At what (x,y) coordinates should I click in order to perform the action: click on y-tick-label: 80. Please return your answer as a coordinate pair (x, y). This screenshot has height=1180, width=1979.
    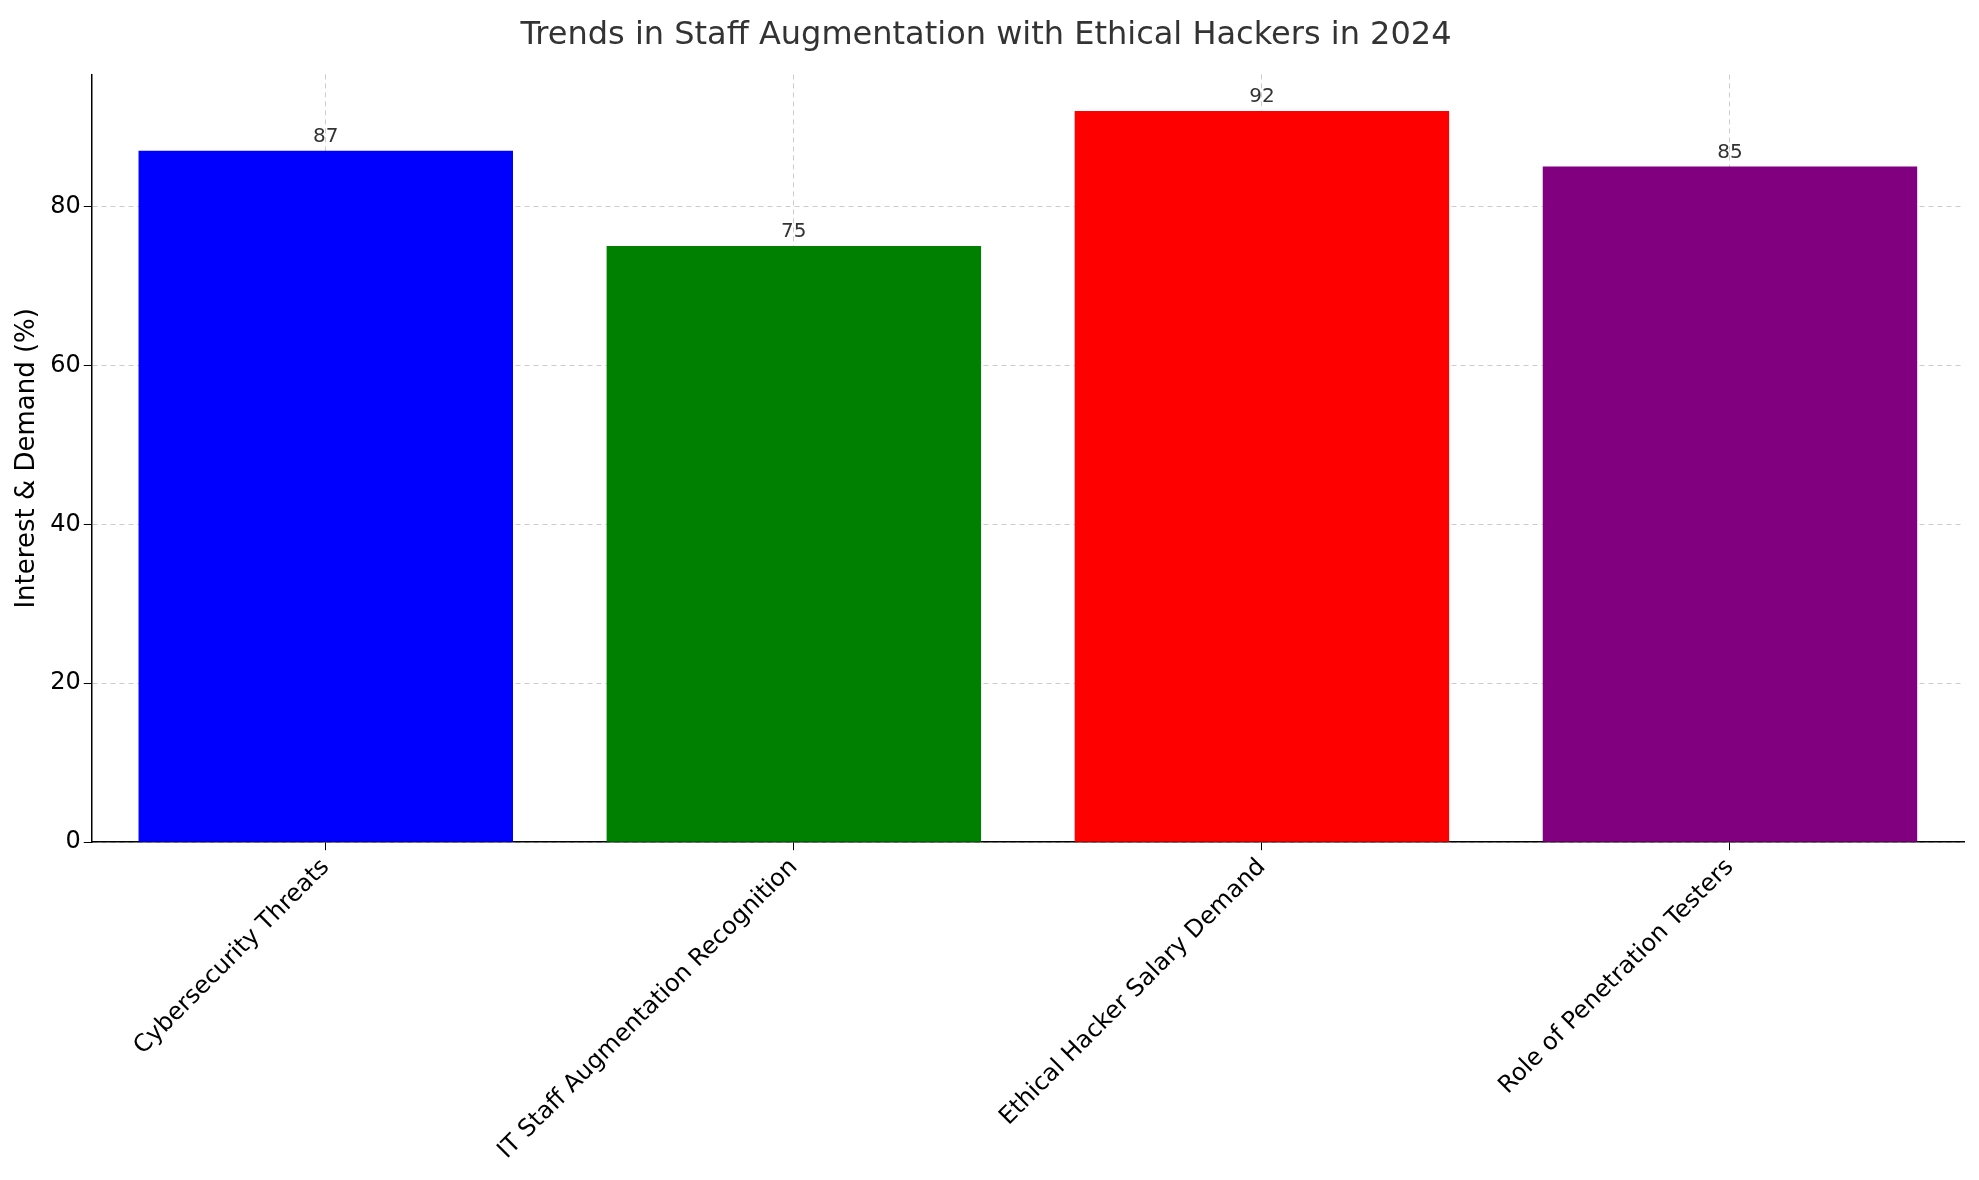
    Looking at the image, I should click on (65, 204).